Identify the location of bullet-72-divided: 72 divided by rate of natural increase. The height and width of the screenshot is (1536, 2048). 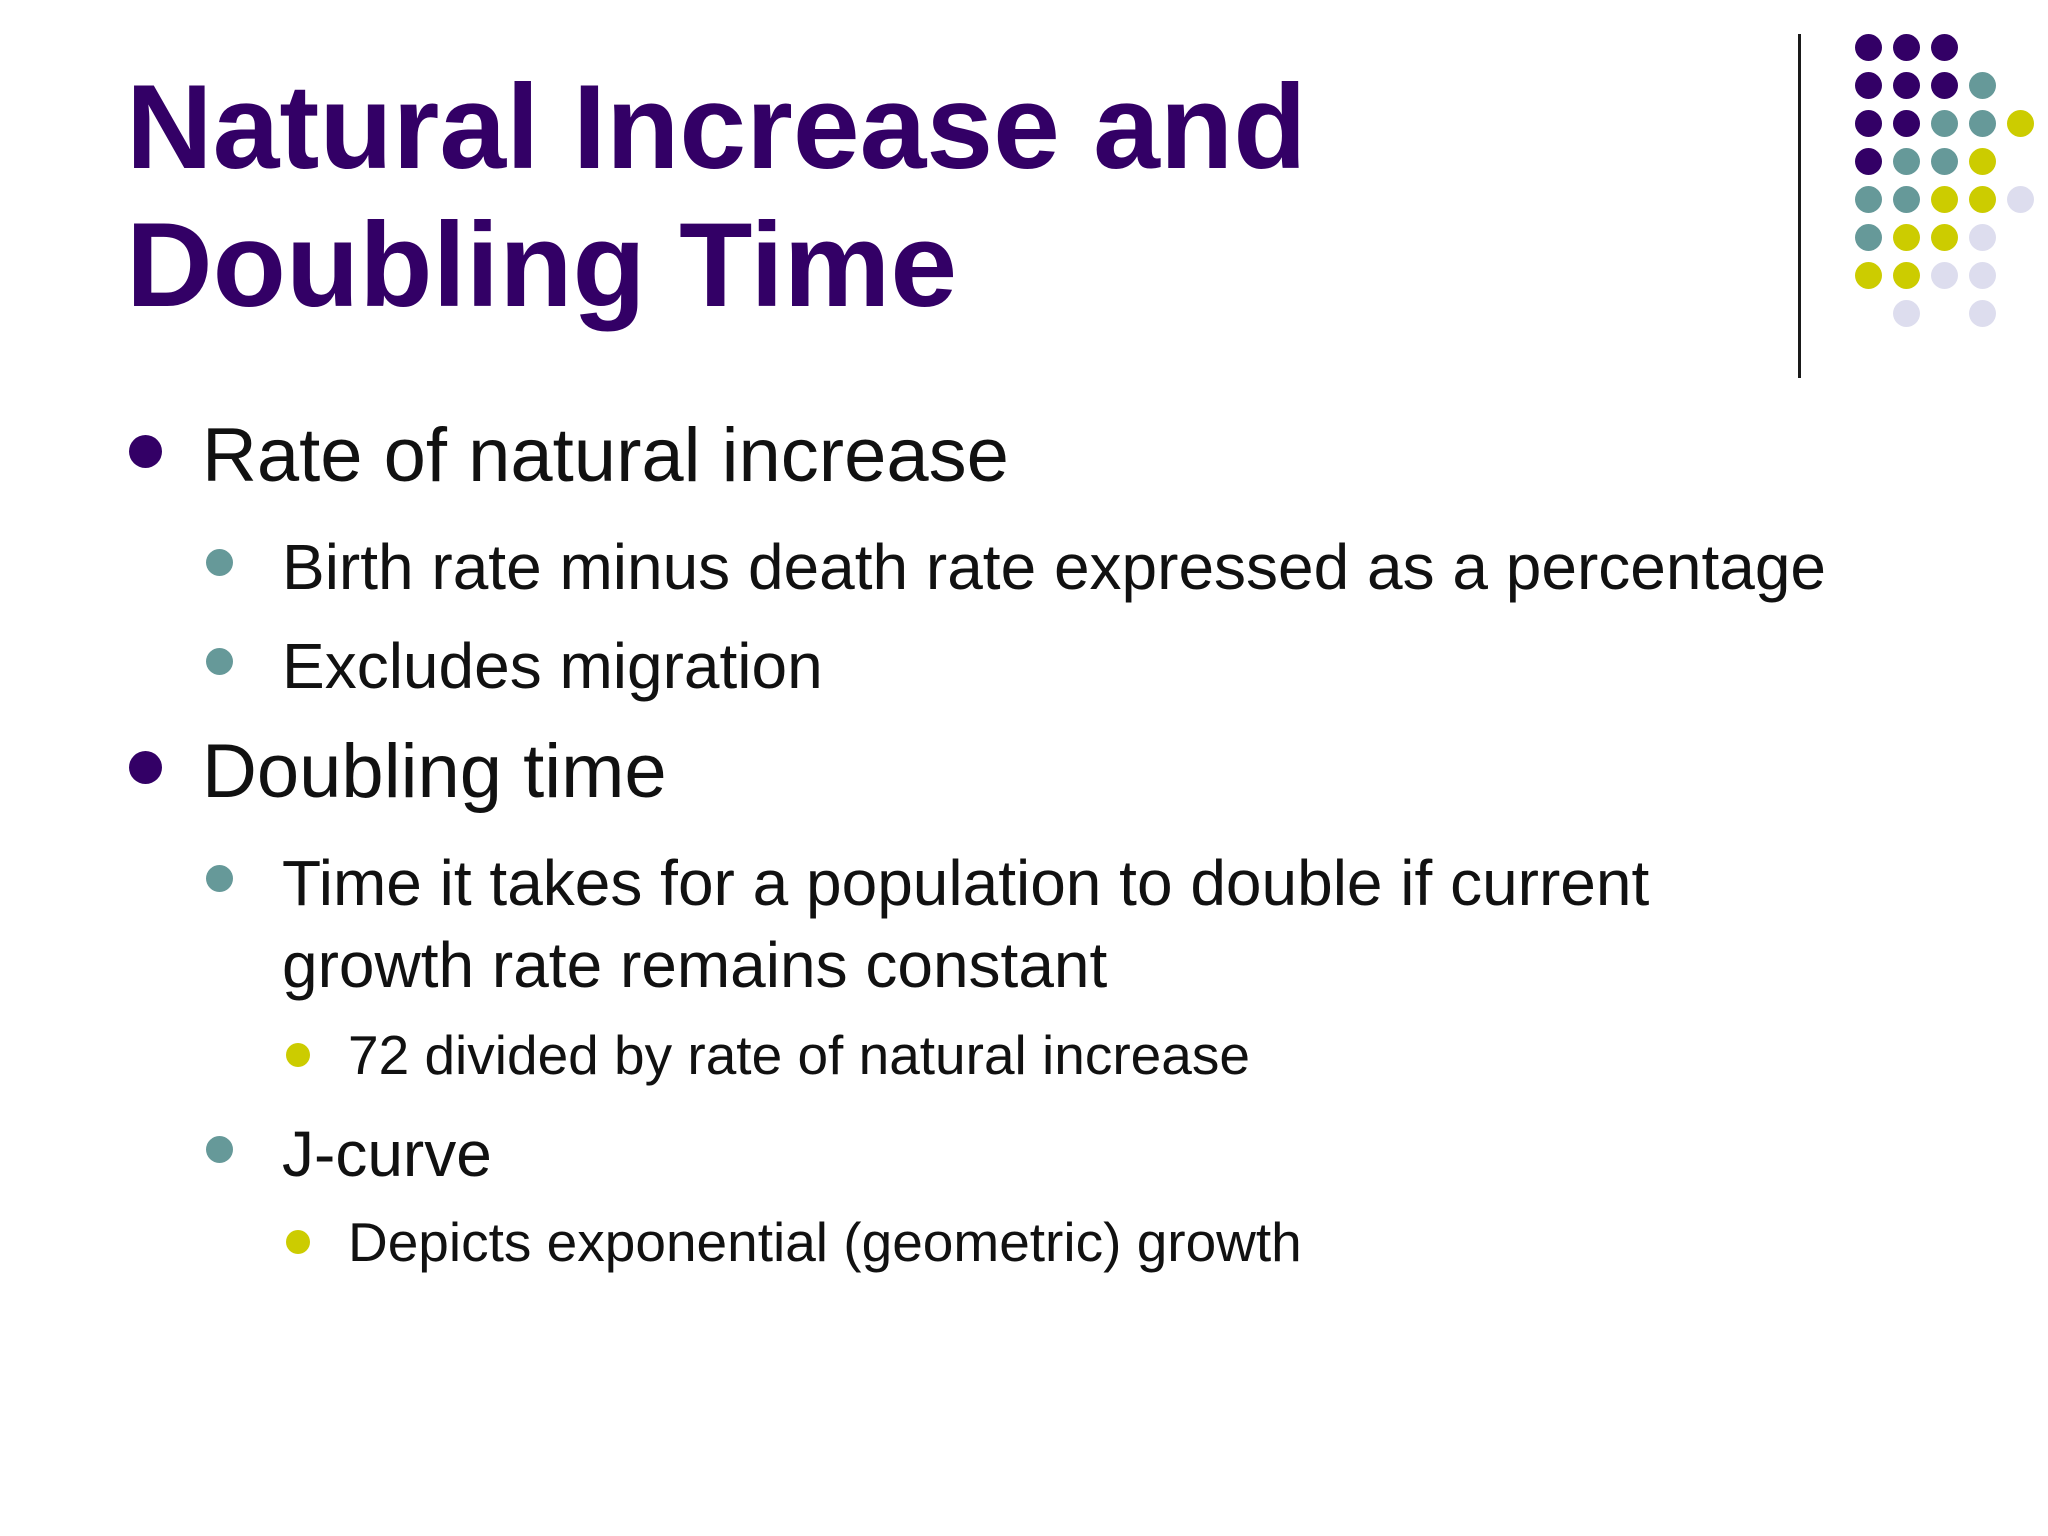
(799, 1055).